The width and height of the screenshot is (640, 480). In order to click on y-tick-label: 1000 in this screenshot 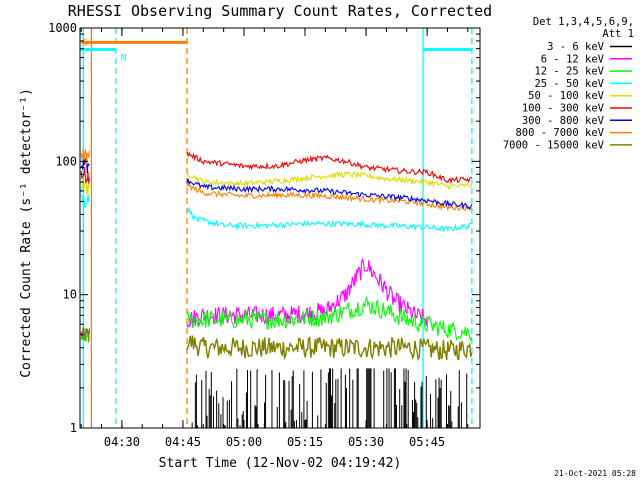, I will do `click(62, 28)`.